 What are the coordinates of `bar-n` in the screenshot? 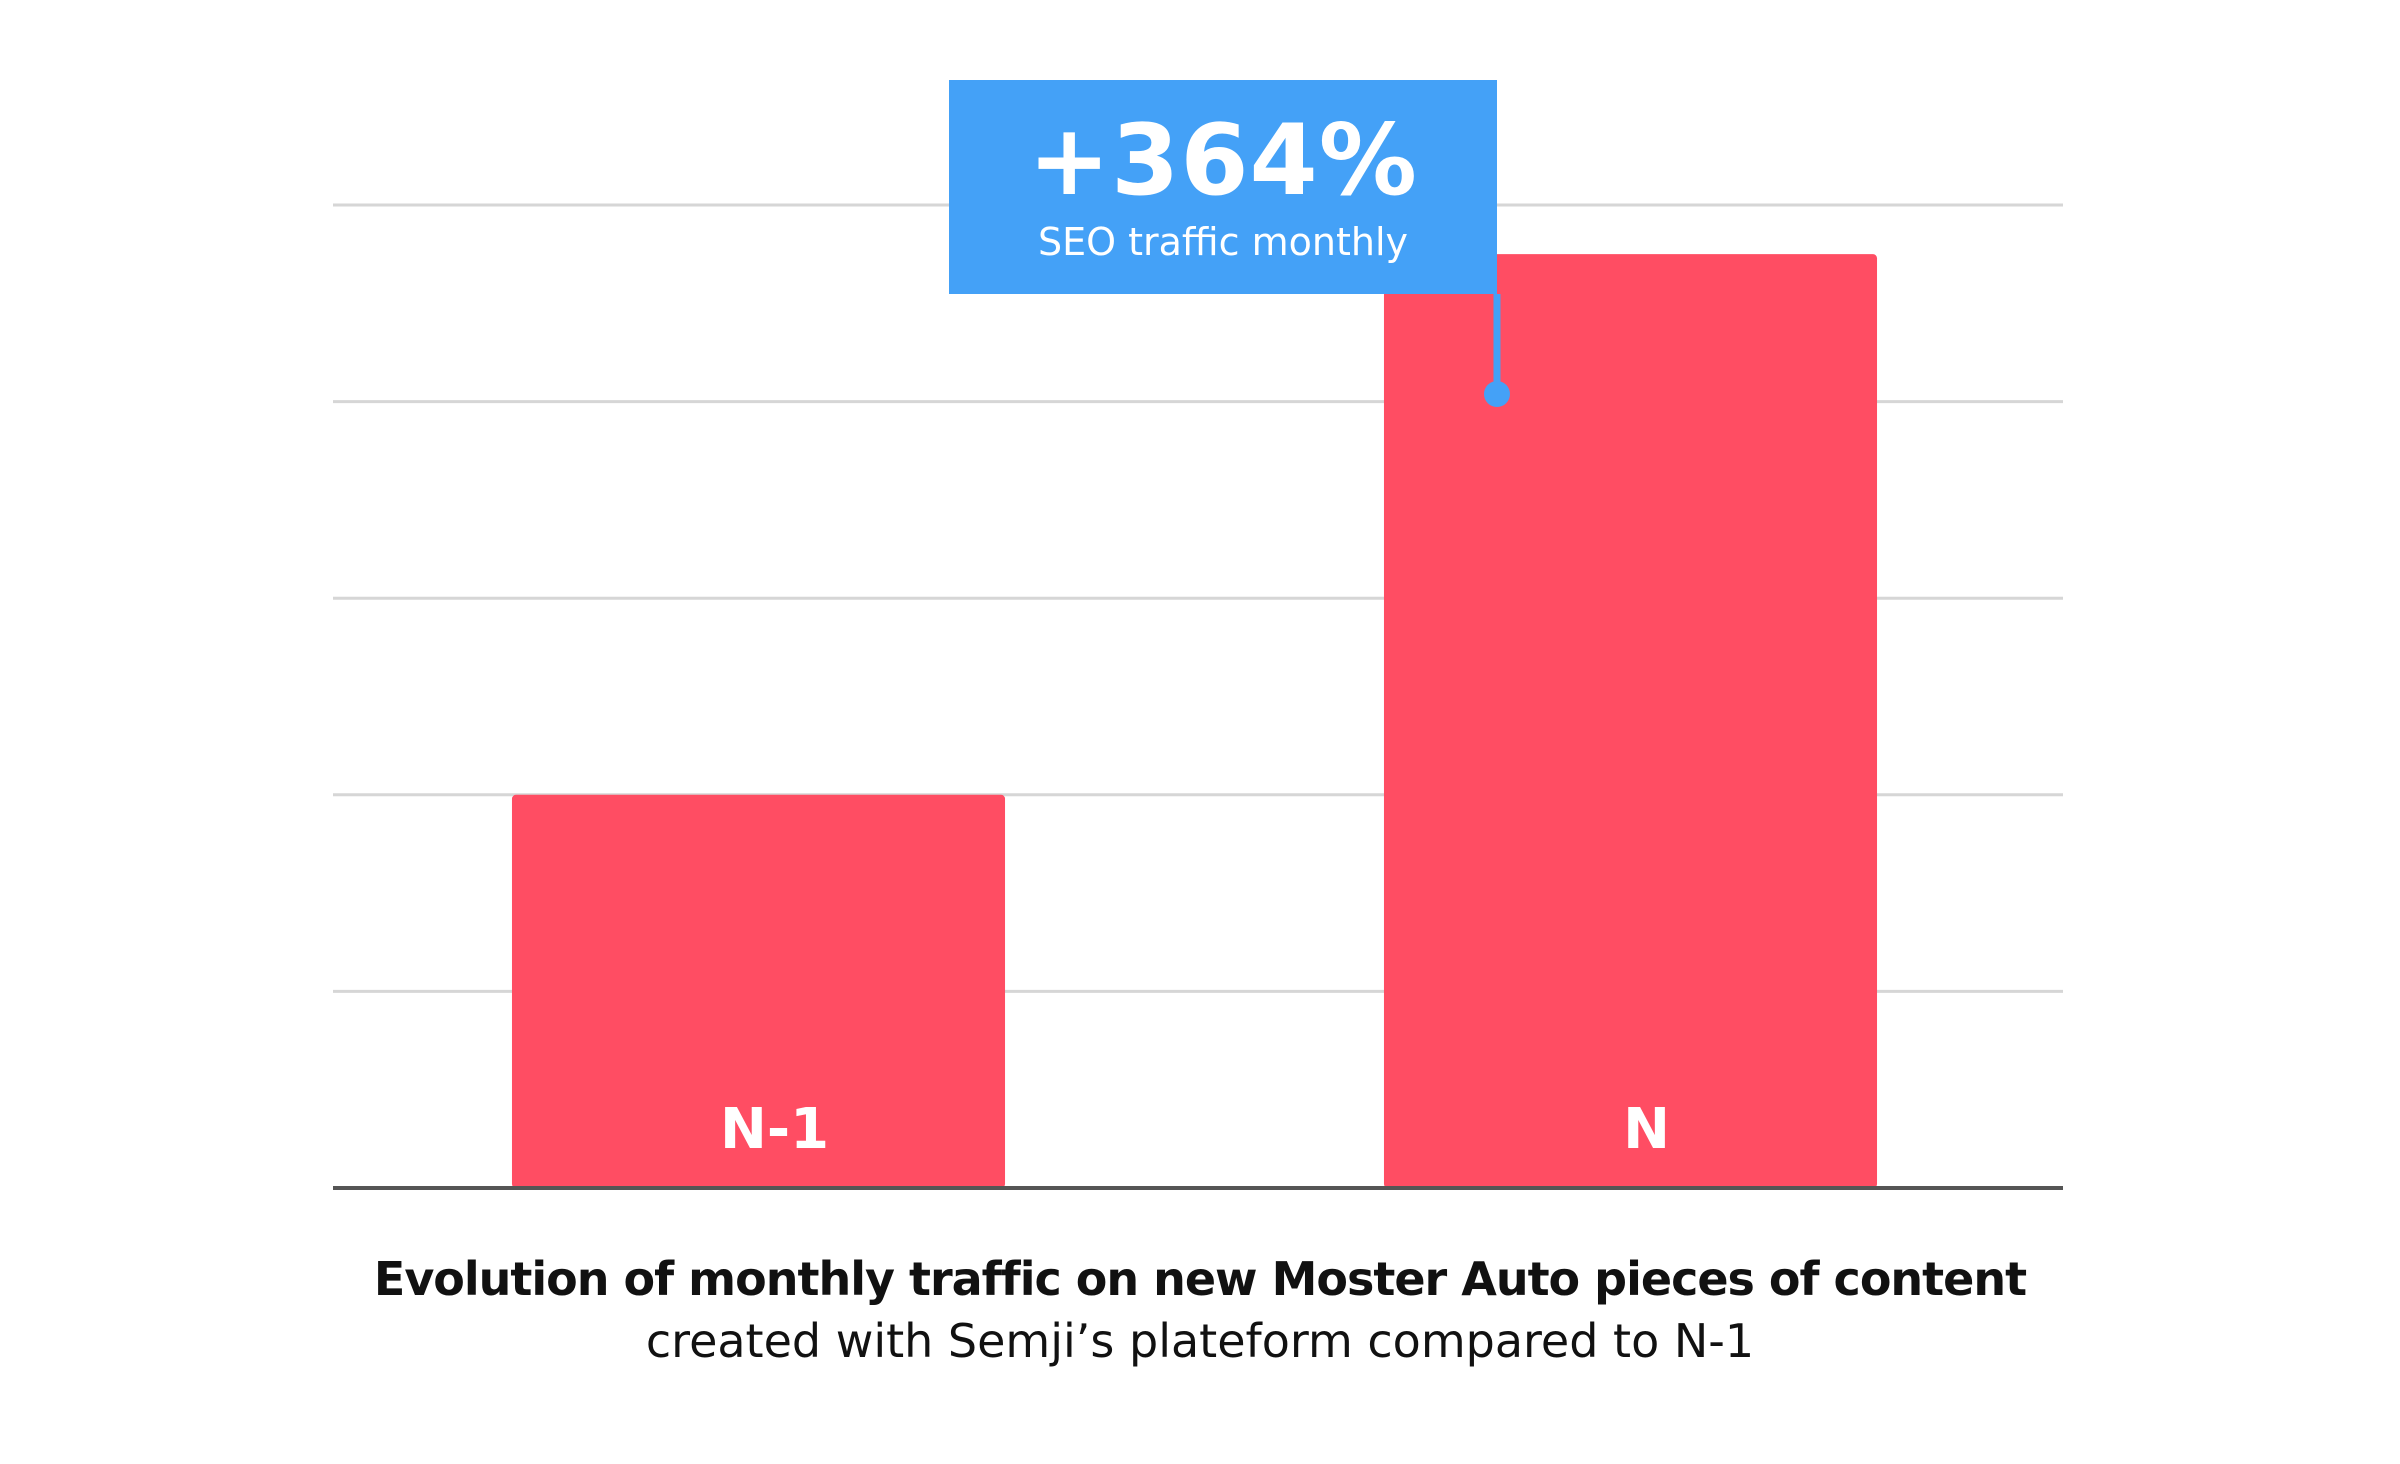 It's located at (1630, 721).